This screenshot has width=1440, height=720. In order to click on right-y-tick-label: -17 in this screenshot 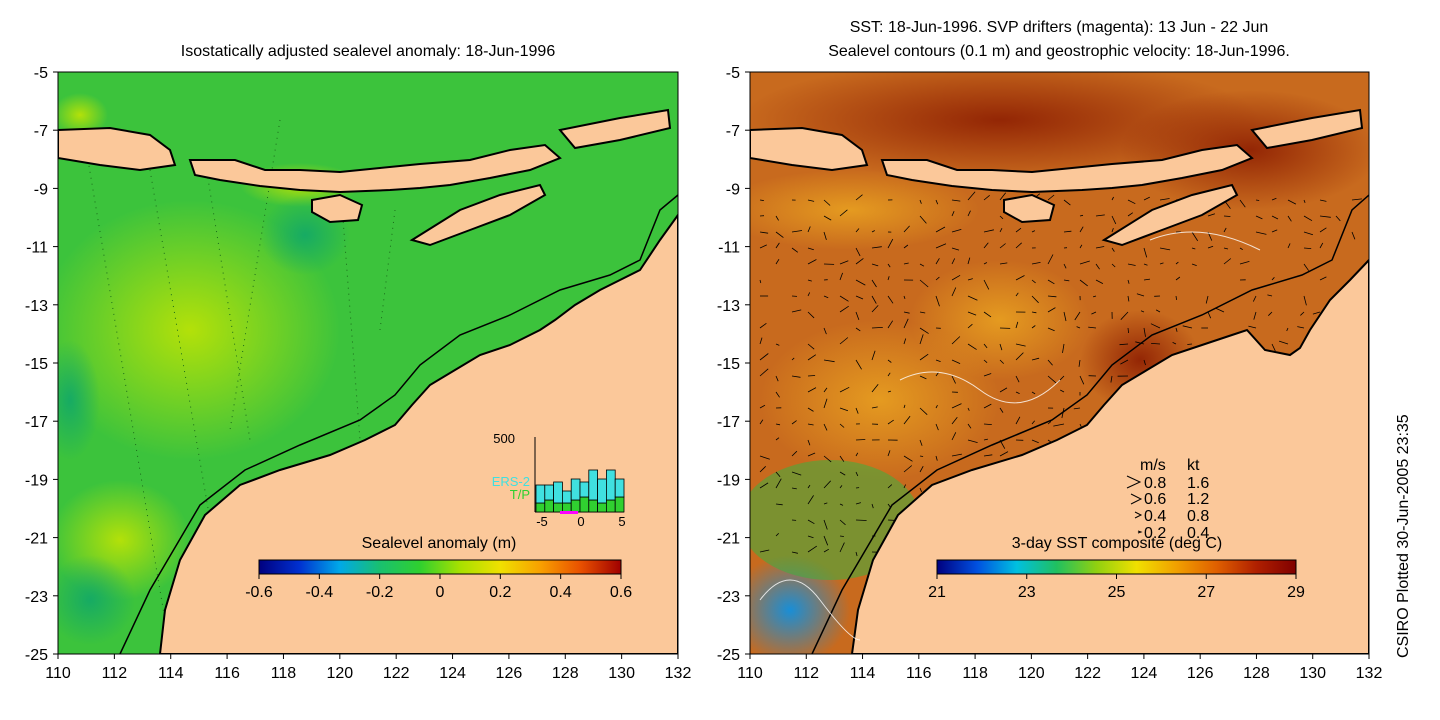, I will do `click(728, 422)`.